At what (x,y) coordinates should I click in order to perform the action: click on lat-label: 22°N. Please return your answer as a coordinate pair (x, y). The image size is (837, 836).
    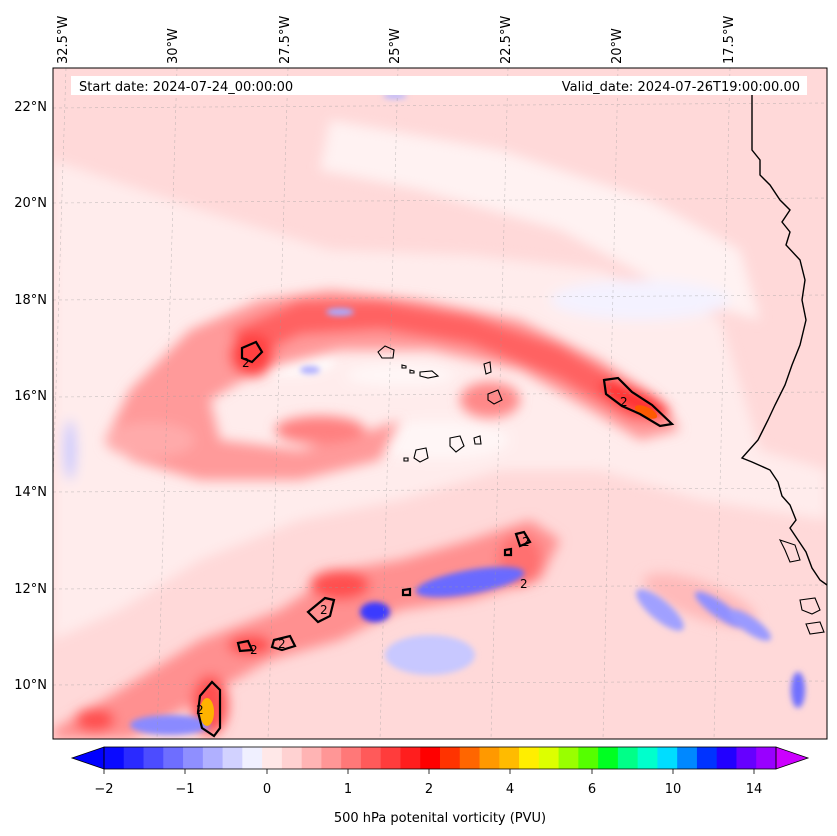
    Looking at the image, I should click on (30, 107).